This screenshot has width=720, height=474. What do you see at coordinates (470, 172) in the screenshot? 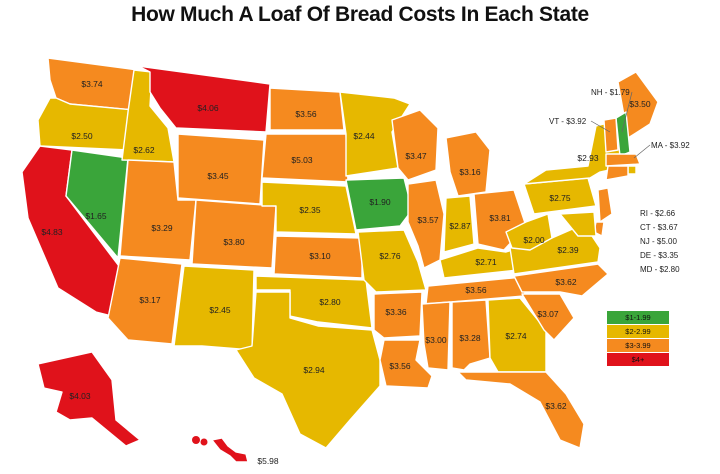
I see `state-price-label-mi: $3.16` at bounding box center [470, 172].